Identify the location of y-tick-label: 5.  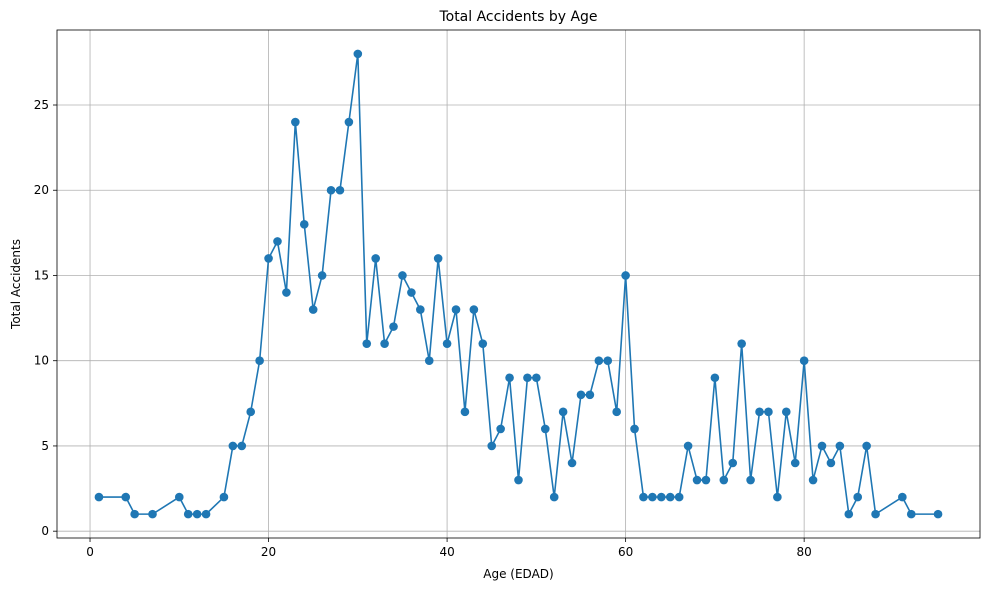
(45, 446).